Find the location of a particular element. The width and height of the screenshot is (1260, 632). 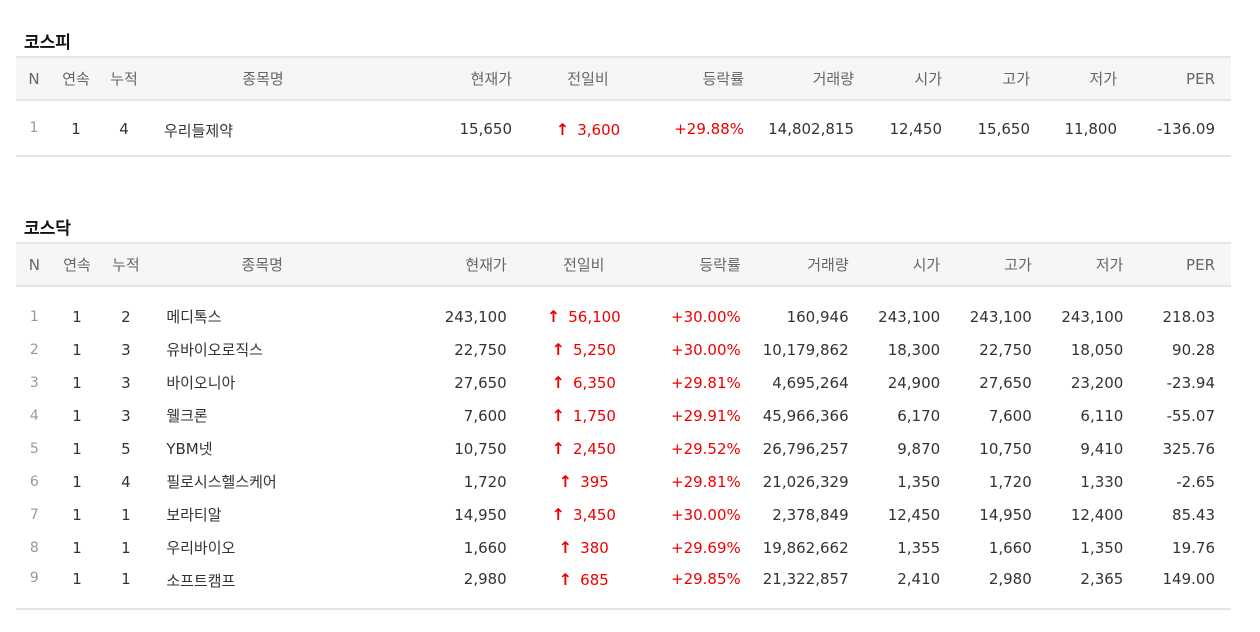

cell-low-price: 12,400 is located at coordinates (1097, 514).